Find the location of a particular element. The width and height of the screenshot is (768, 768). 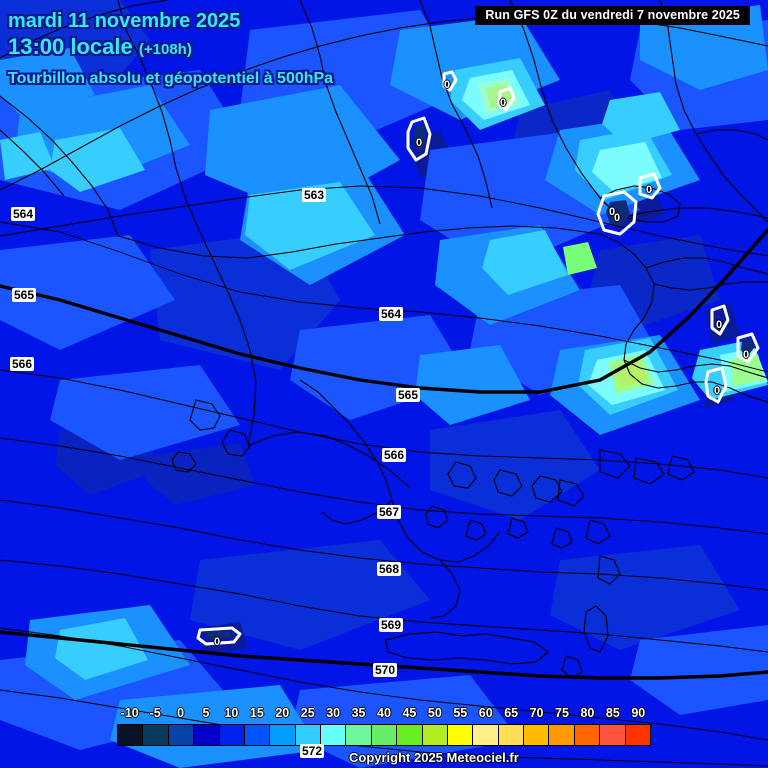

forecast-time: 13:00 locale (+108h) is located at coordinates (100, 47).